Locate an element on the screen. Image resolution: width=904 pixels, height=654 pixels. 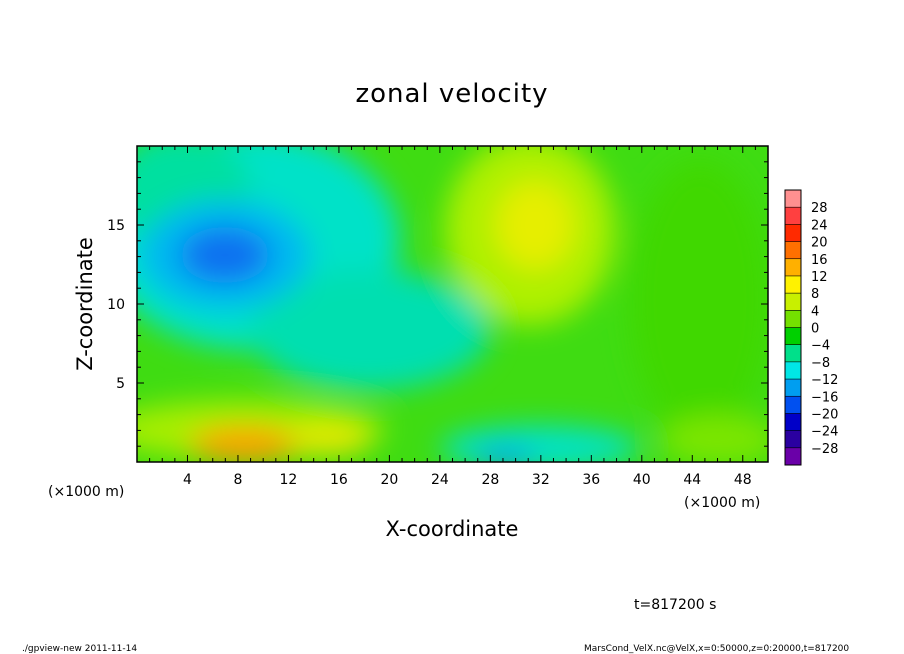
x-tick-label: 24 is located at coordinates (440, 480).